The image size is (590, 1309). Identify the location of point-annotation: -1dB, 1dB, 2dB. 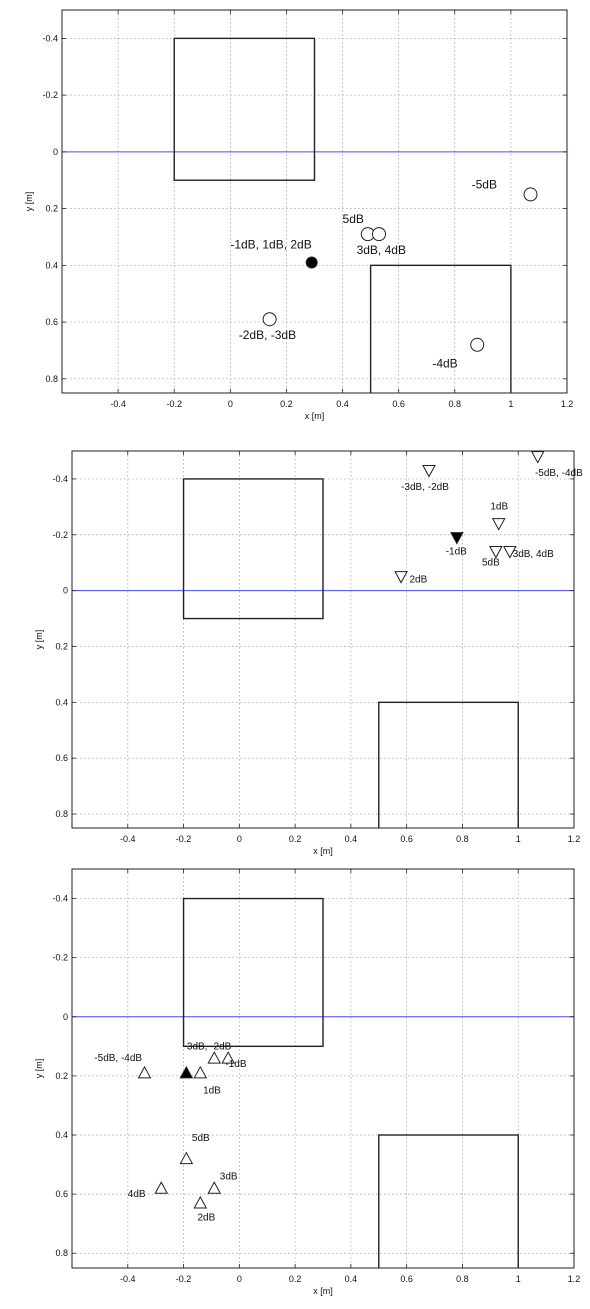
(270, 244).